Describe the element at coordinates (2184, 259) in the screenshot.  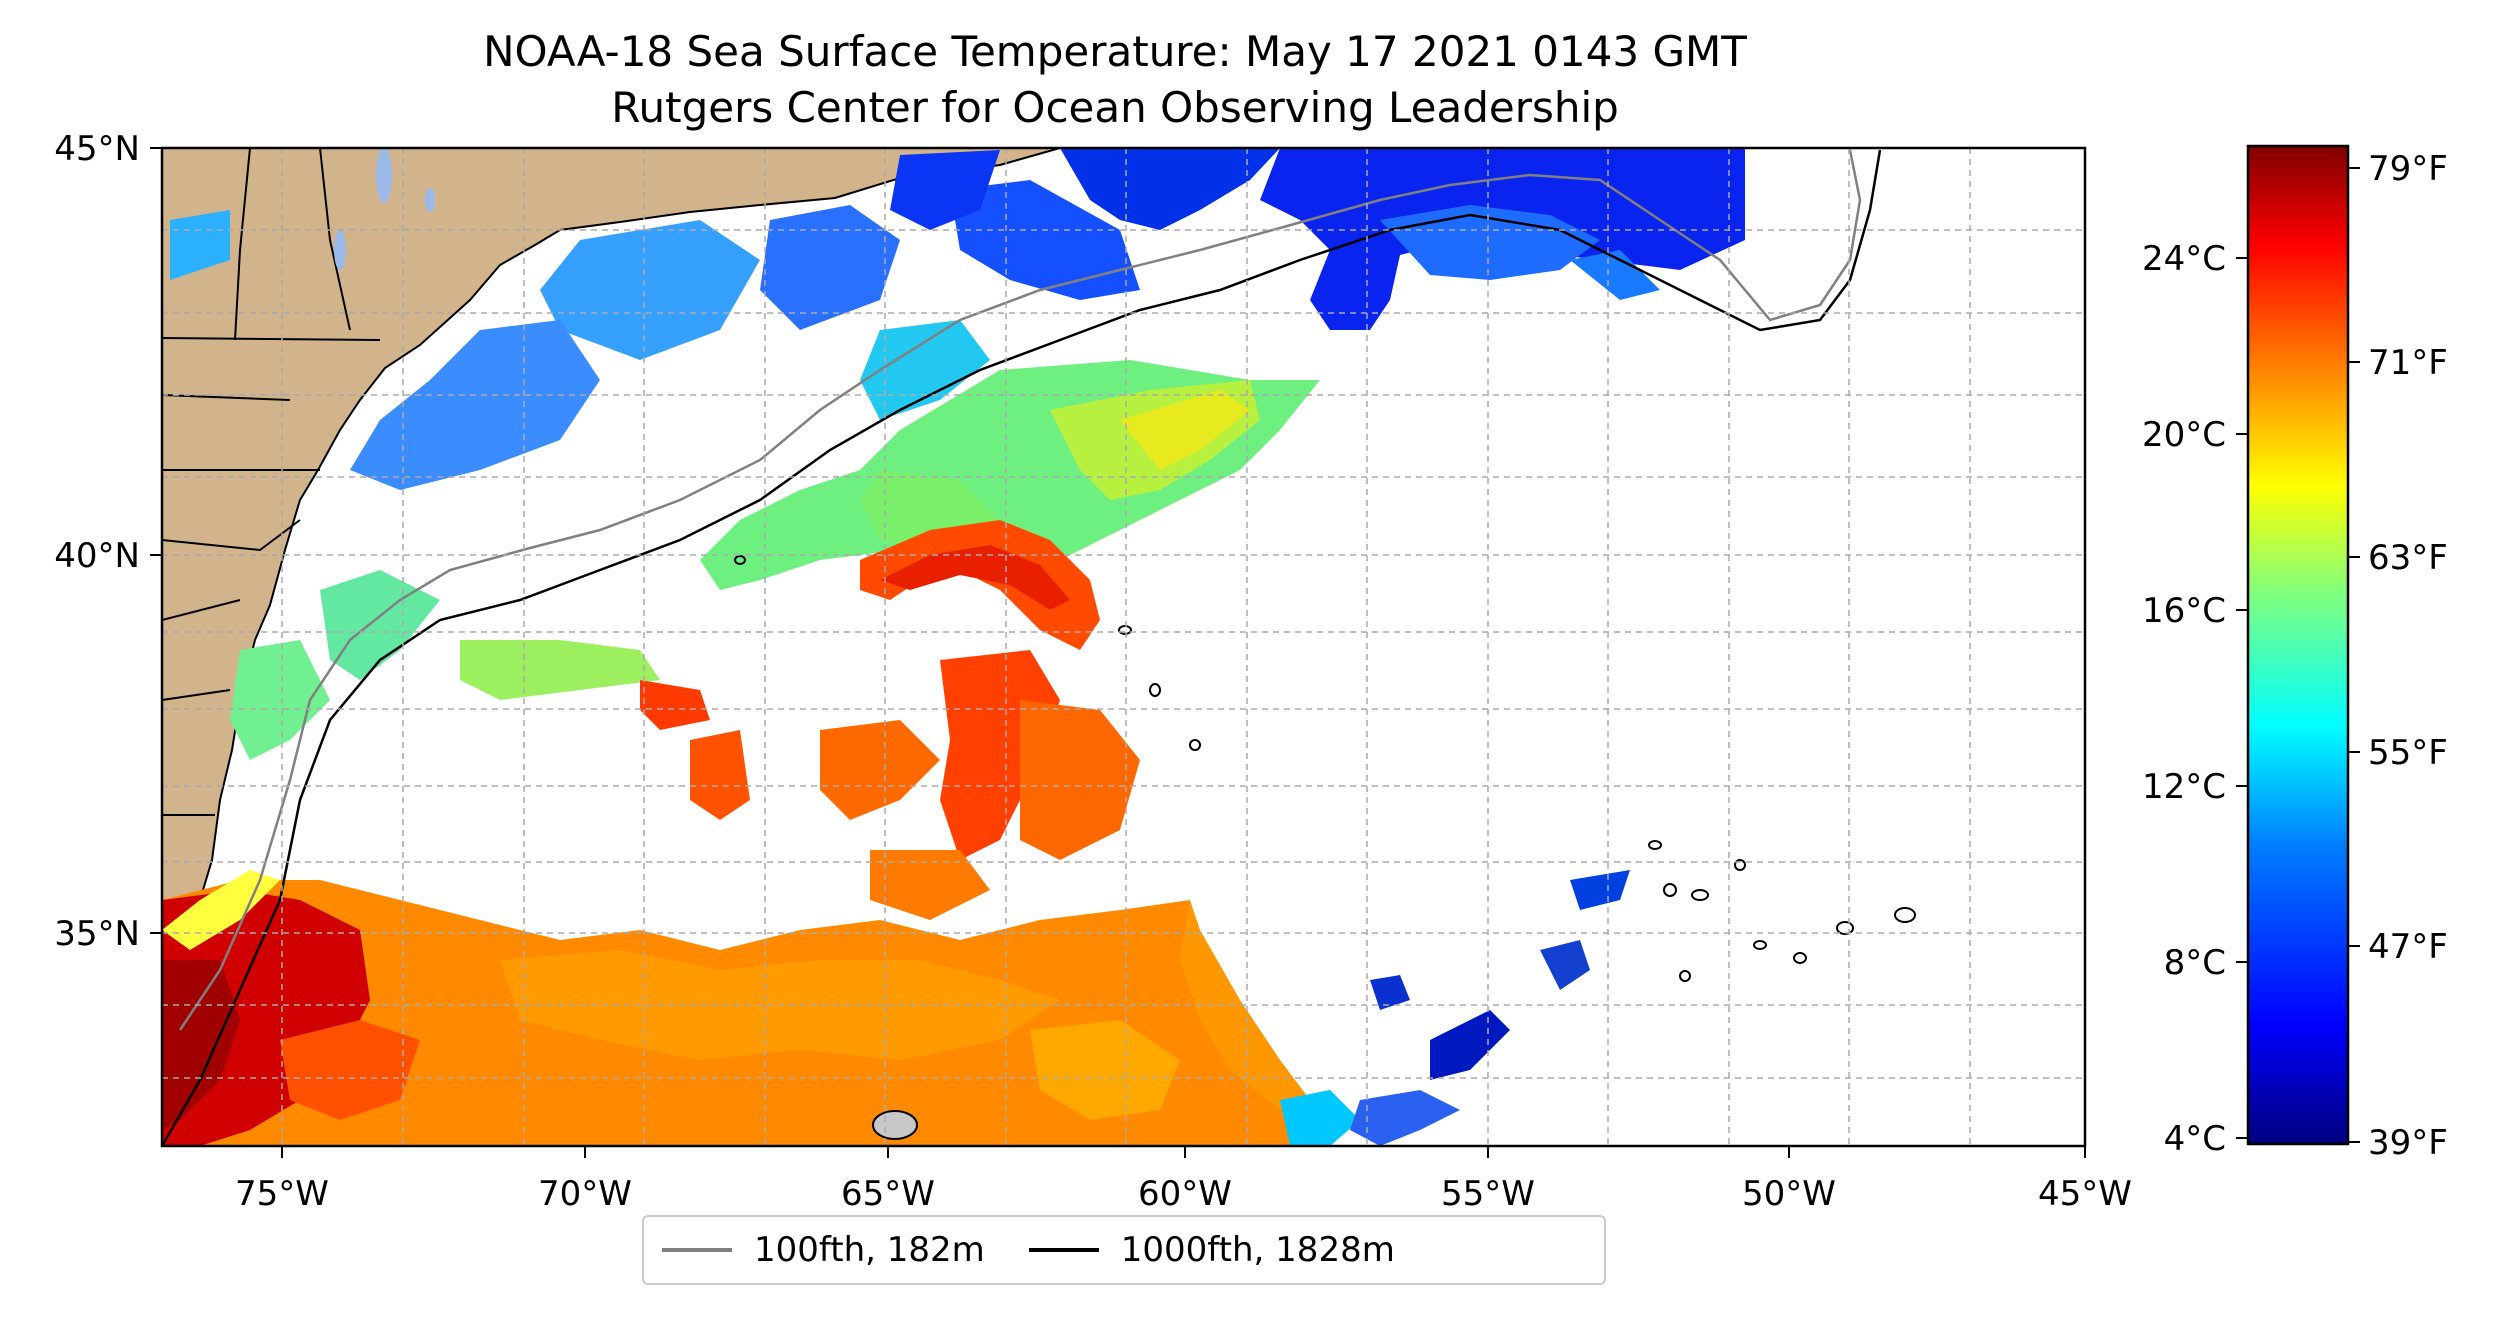
I see `colorbar-celsius-label: 24°C` at that location.